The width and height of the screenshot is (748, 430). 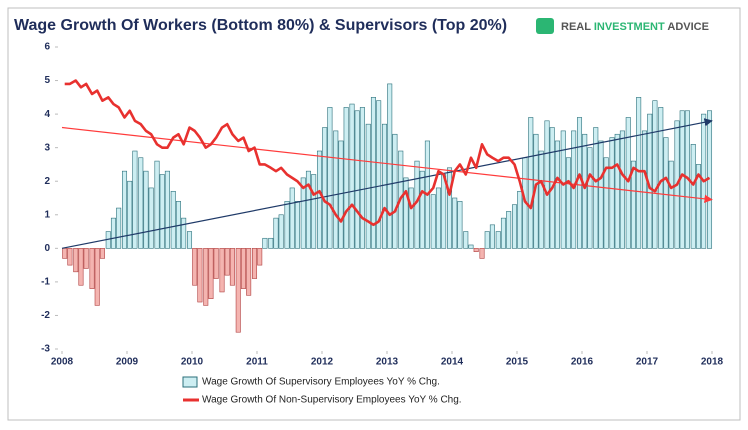 What do you see at coordinates (47, 147) in the screenshot?
I see `y-tick-label: 3` at bounding box center [47, 147].